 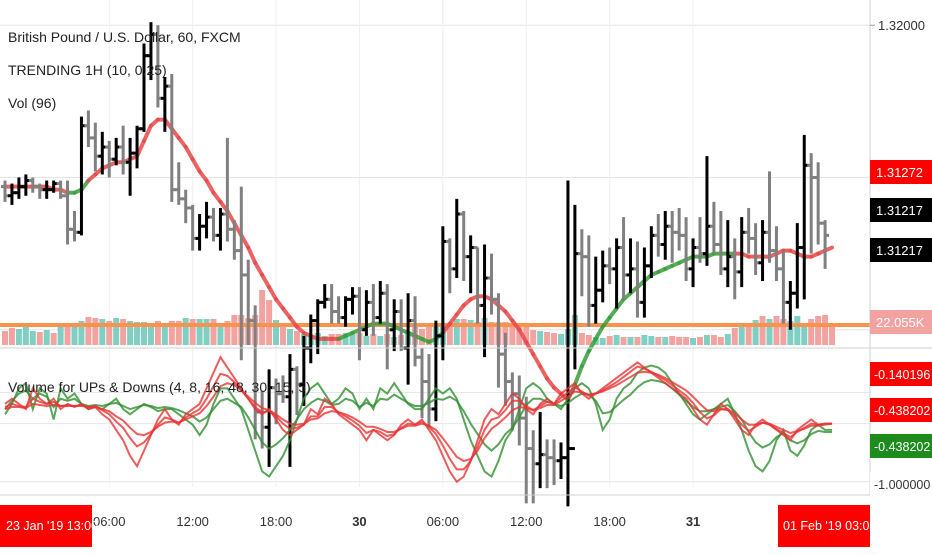 I want to click on end-time-tag-box, so click(x=824, y=526).